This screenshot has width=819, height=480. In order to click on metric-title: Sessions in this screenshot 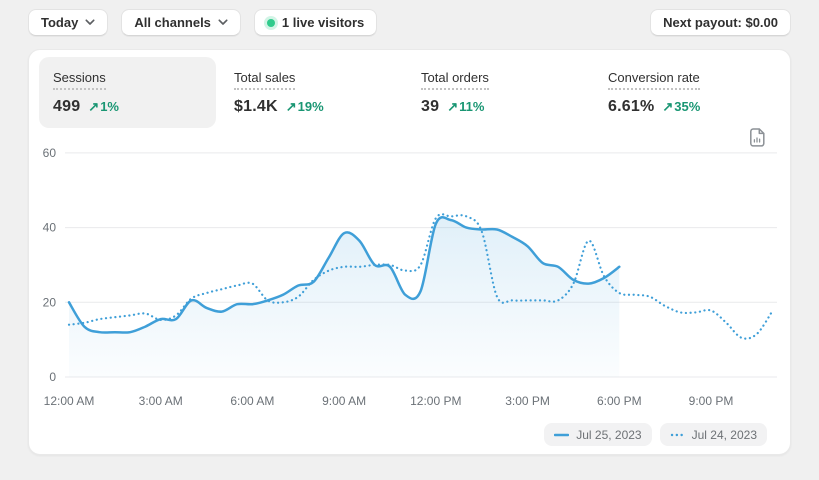, I will do `click(79, 80)`.